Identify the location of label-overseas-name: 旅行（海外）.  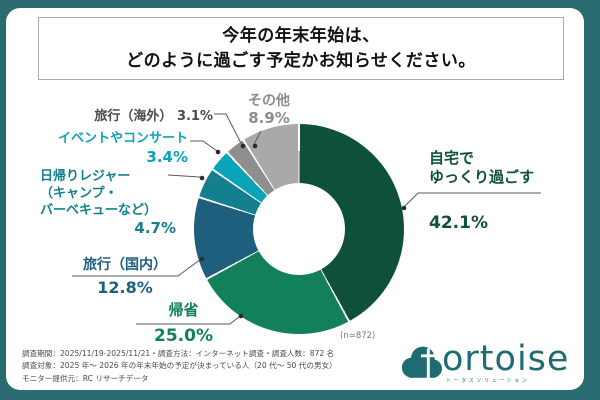
(133, 116).